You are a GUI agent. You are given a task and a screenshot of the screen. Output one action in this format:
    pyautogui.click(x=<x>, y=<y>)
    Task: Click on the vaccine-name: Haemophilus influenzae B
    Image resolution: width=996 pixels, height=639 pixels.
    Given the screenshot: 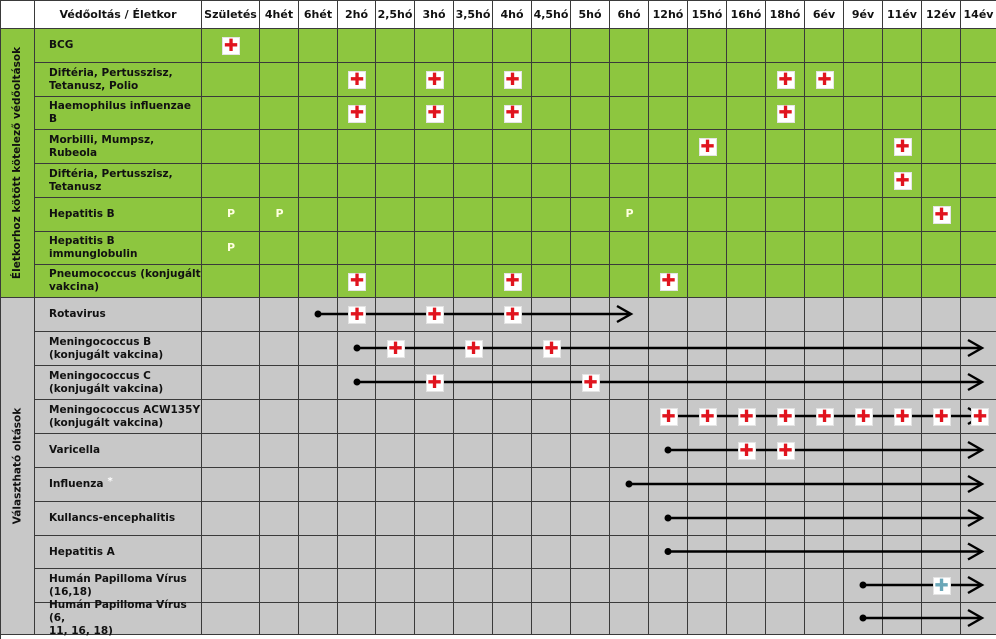 What is the action you would take?
    pyautogui.click(x=118, y=113)
    